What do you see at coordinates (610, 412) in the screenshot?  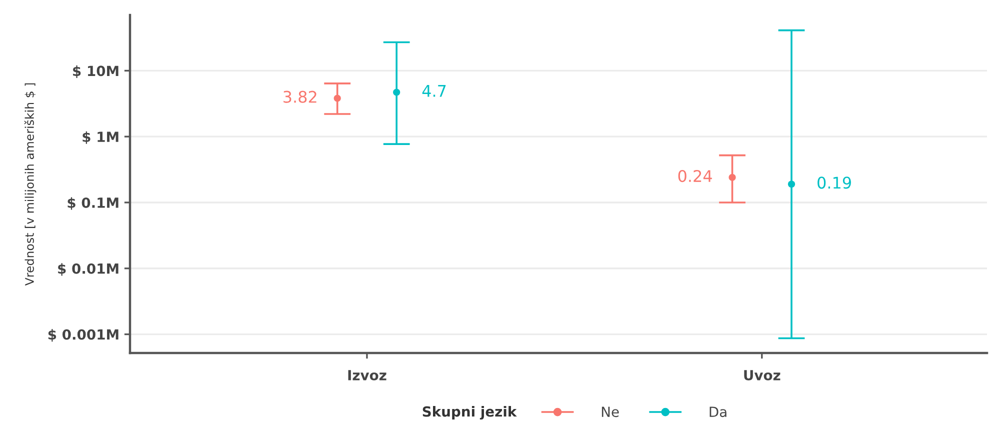 I see `legend-label: Ne` at bounding box center [610, 412].